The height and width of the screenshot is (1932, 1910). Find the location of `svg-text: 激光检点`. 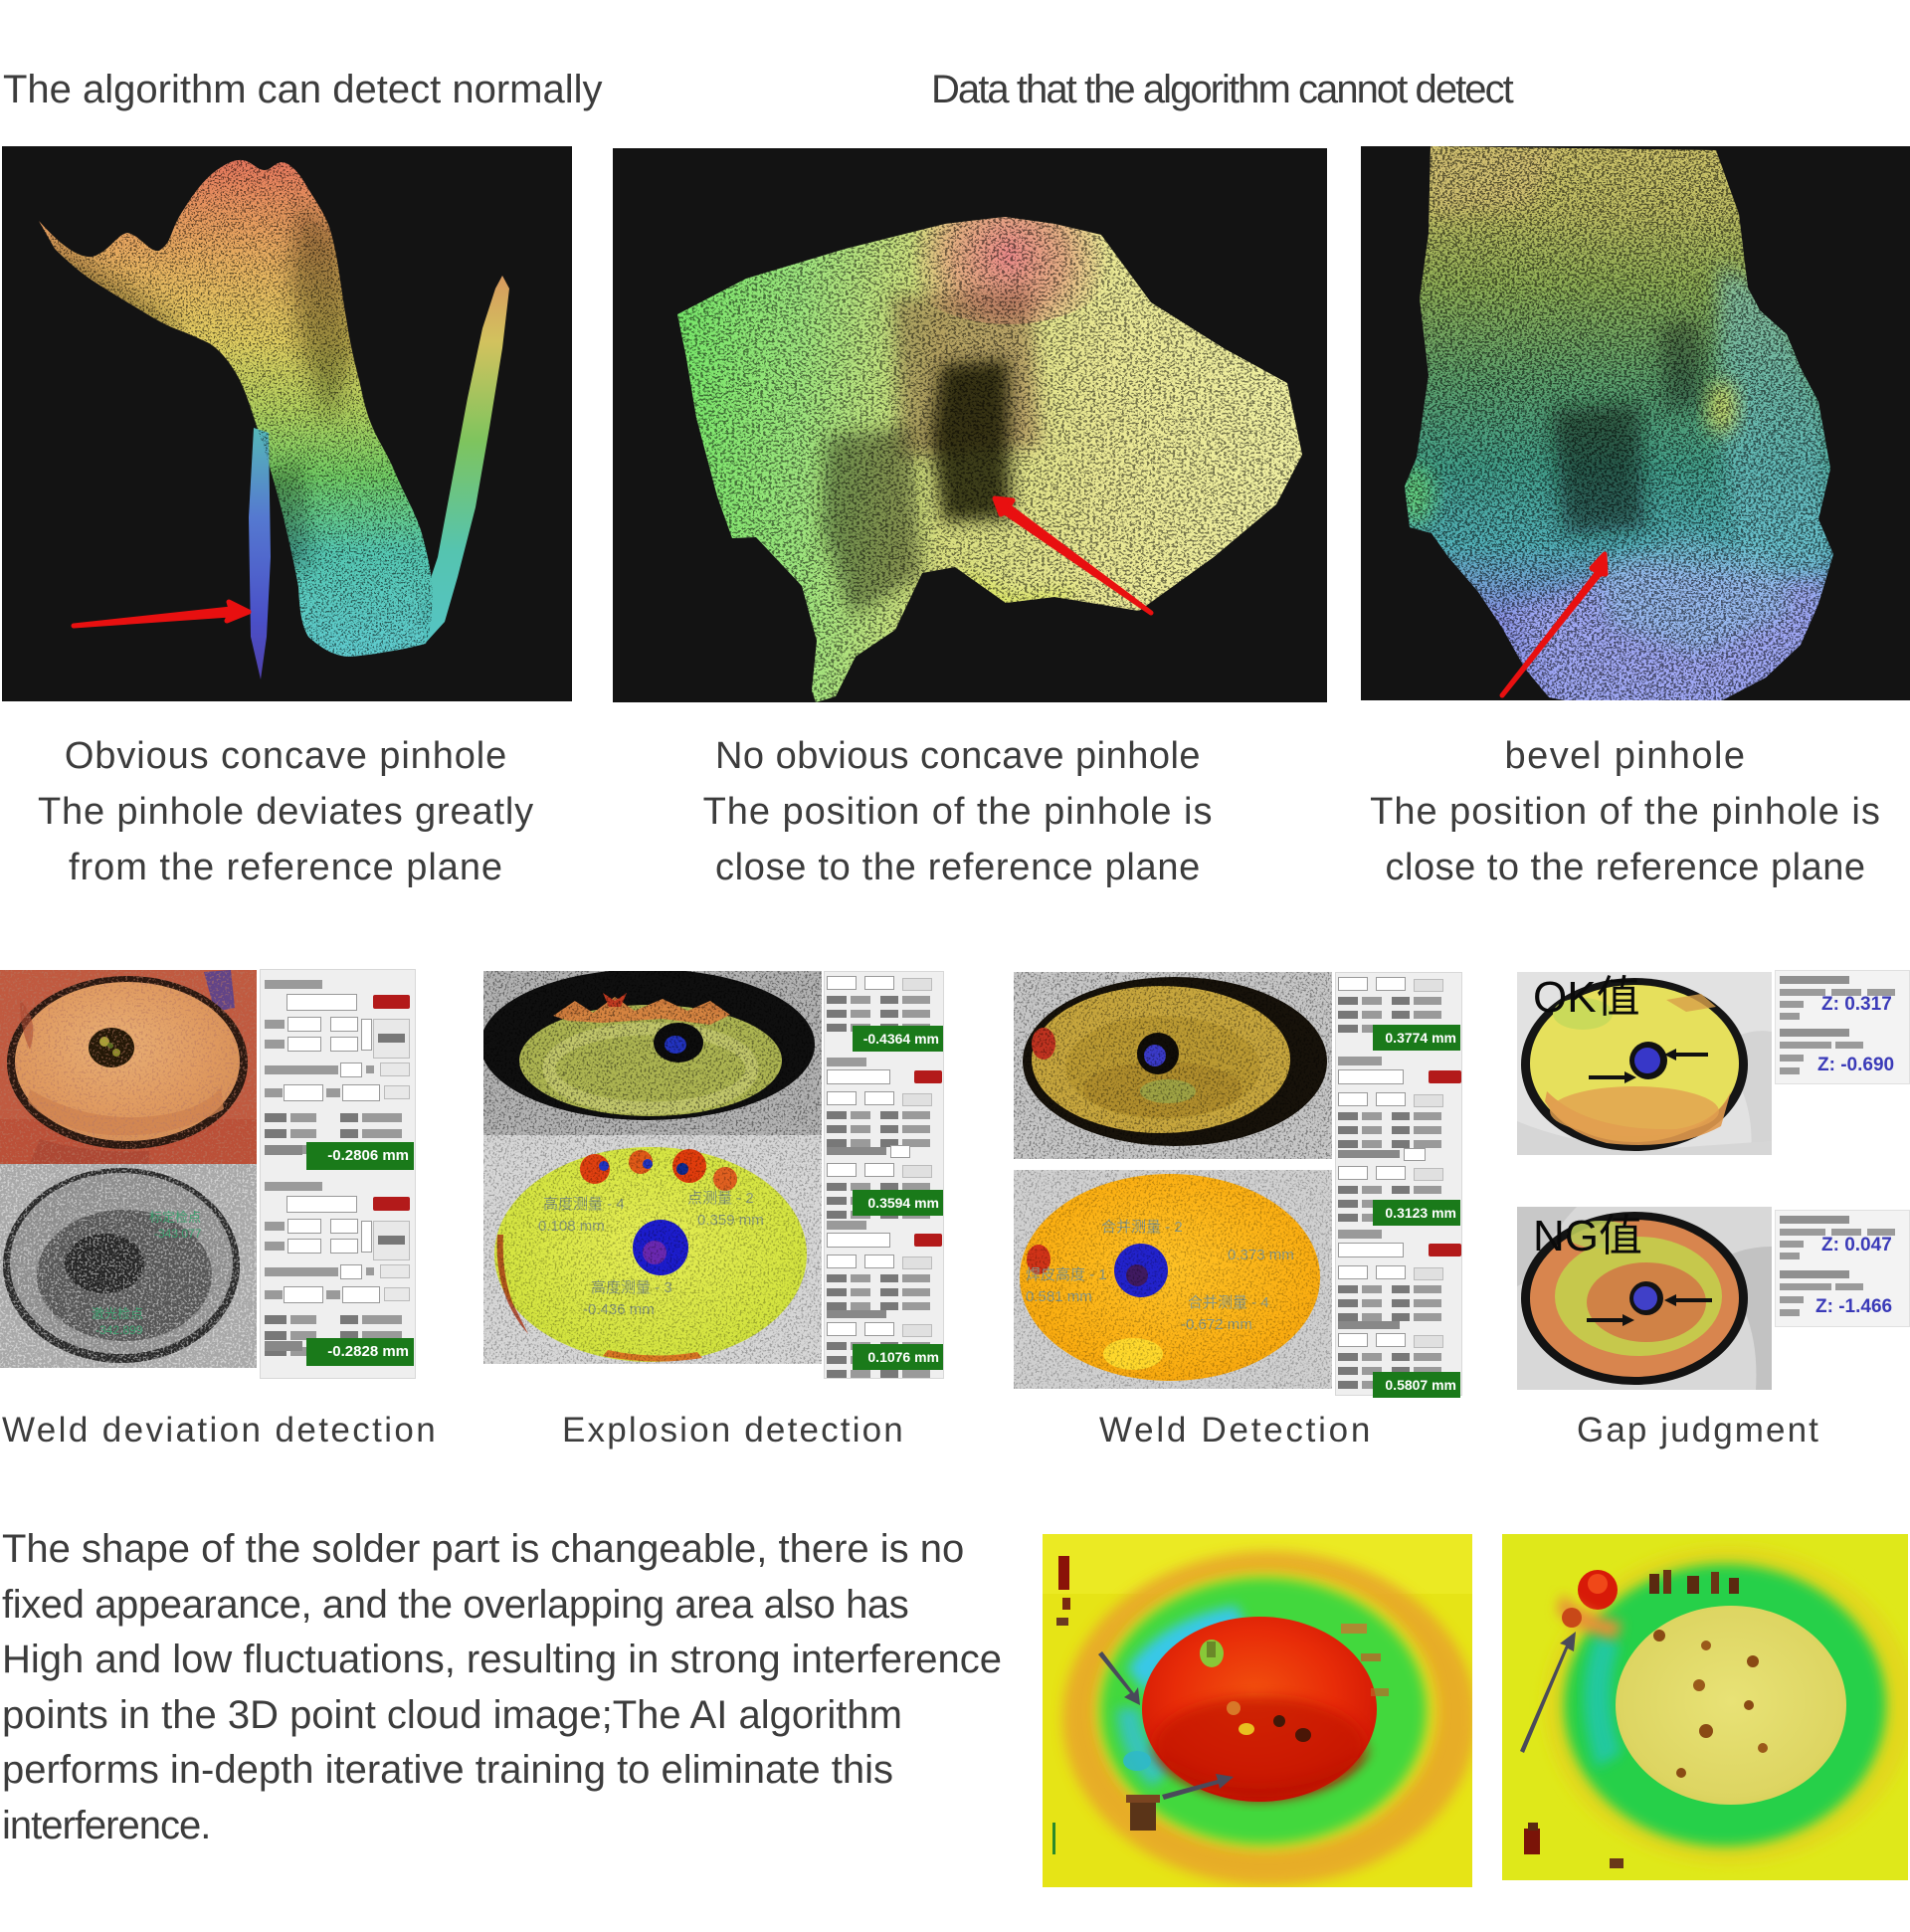

svg-text: 激光检点 is located at coordinates (117, 1313).